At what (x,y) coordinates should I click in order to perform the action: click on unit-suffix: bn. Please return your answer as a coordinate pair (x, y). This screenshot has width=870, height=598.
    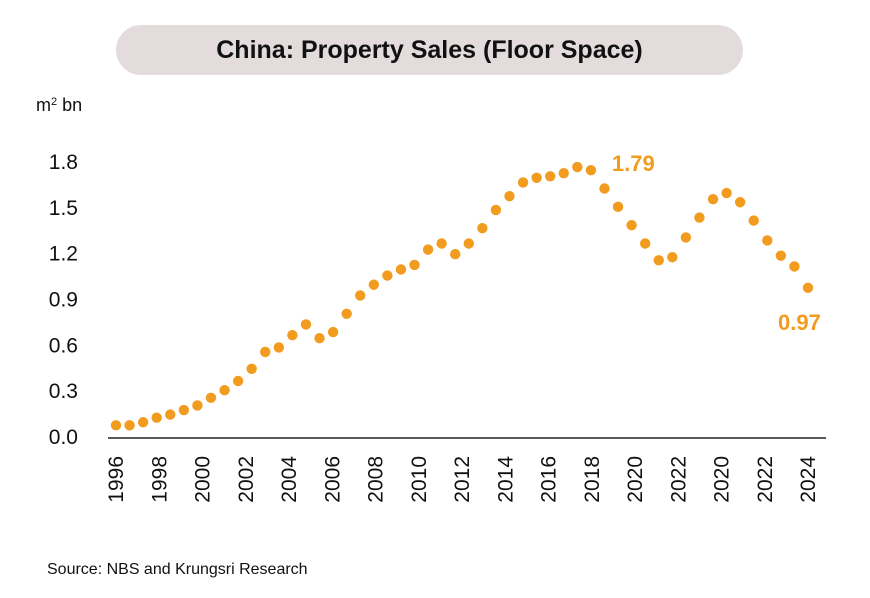
    Looking at the image, I should click on (72, 105).